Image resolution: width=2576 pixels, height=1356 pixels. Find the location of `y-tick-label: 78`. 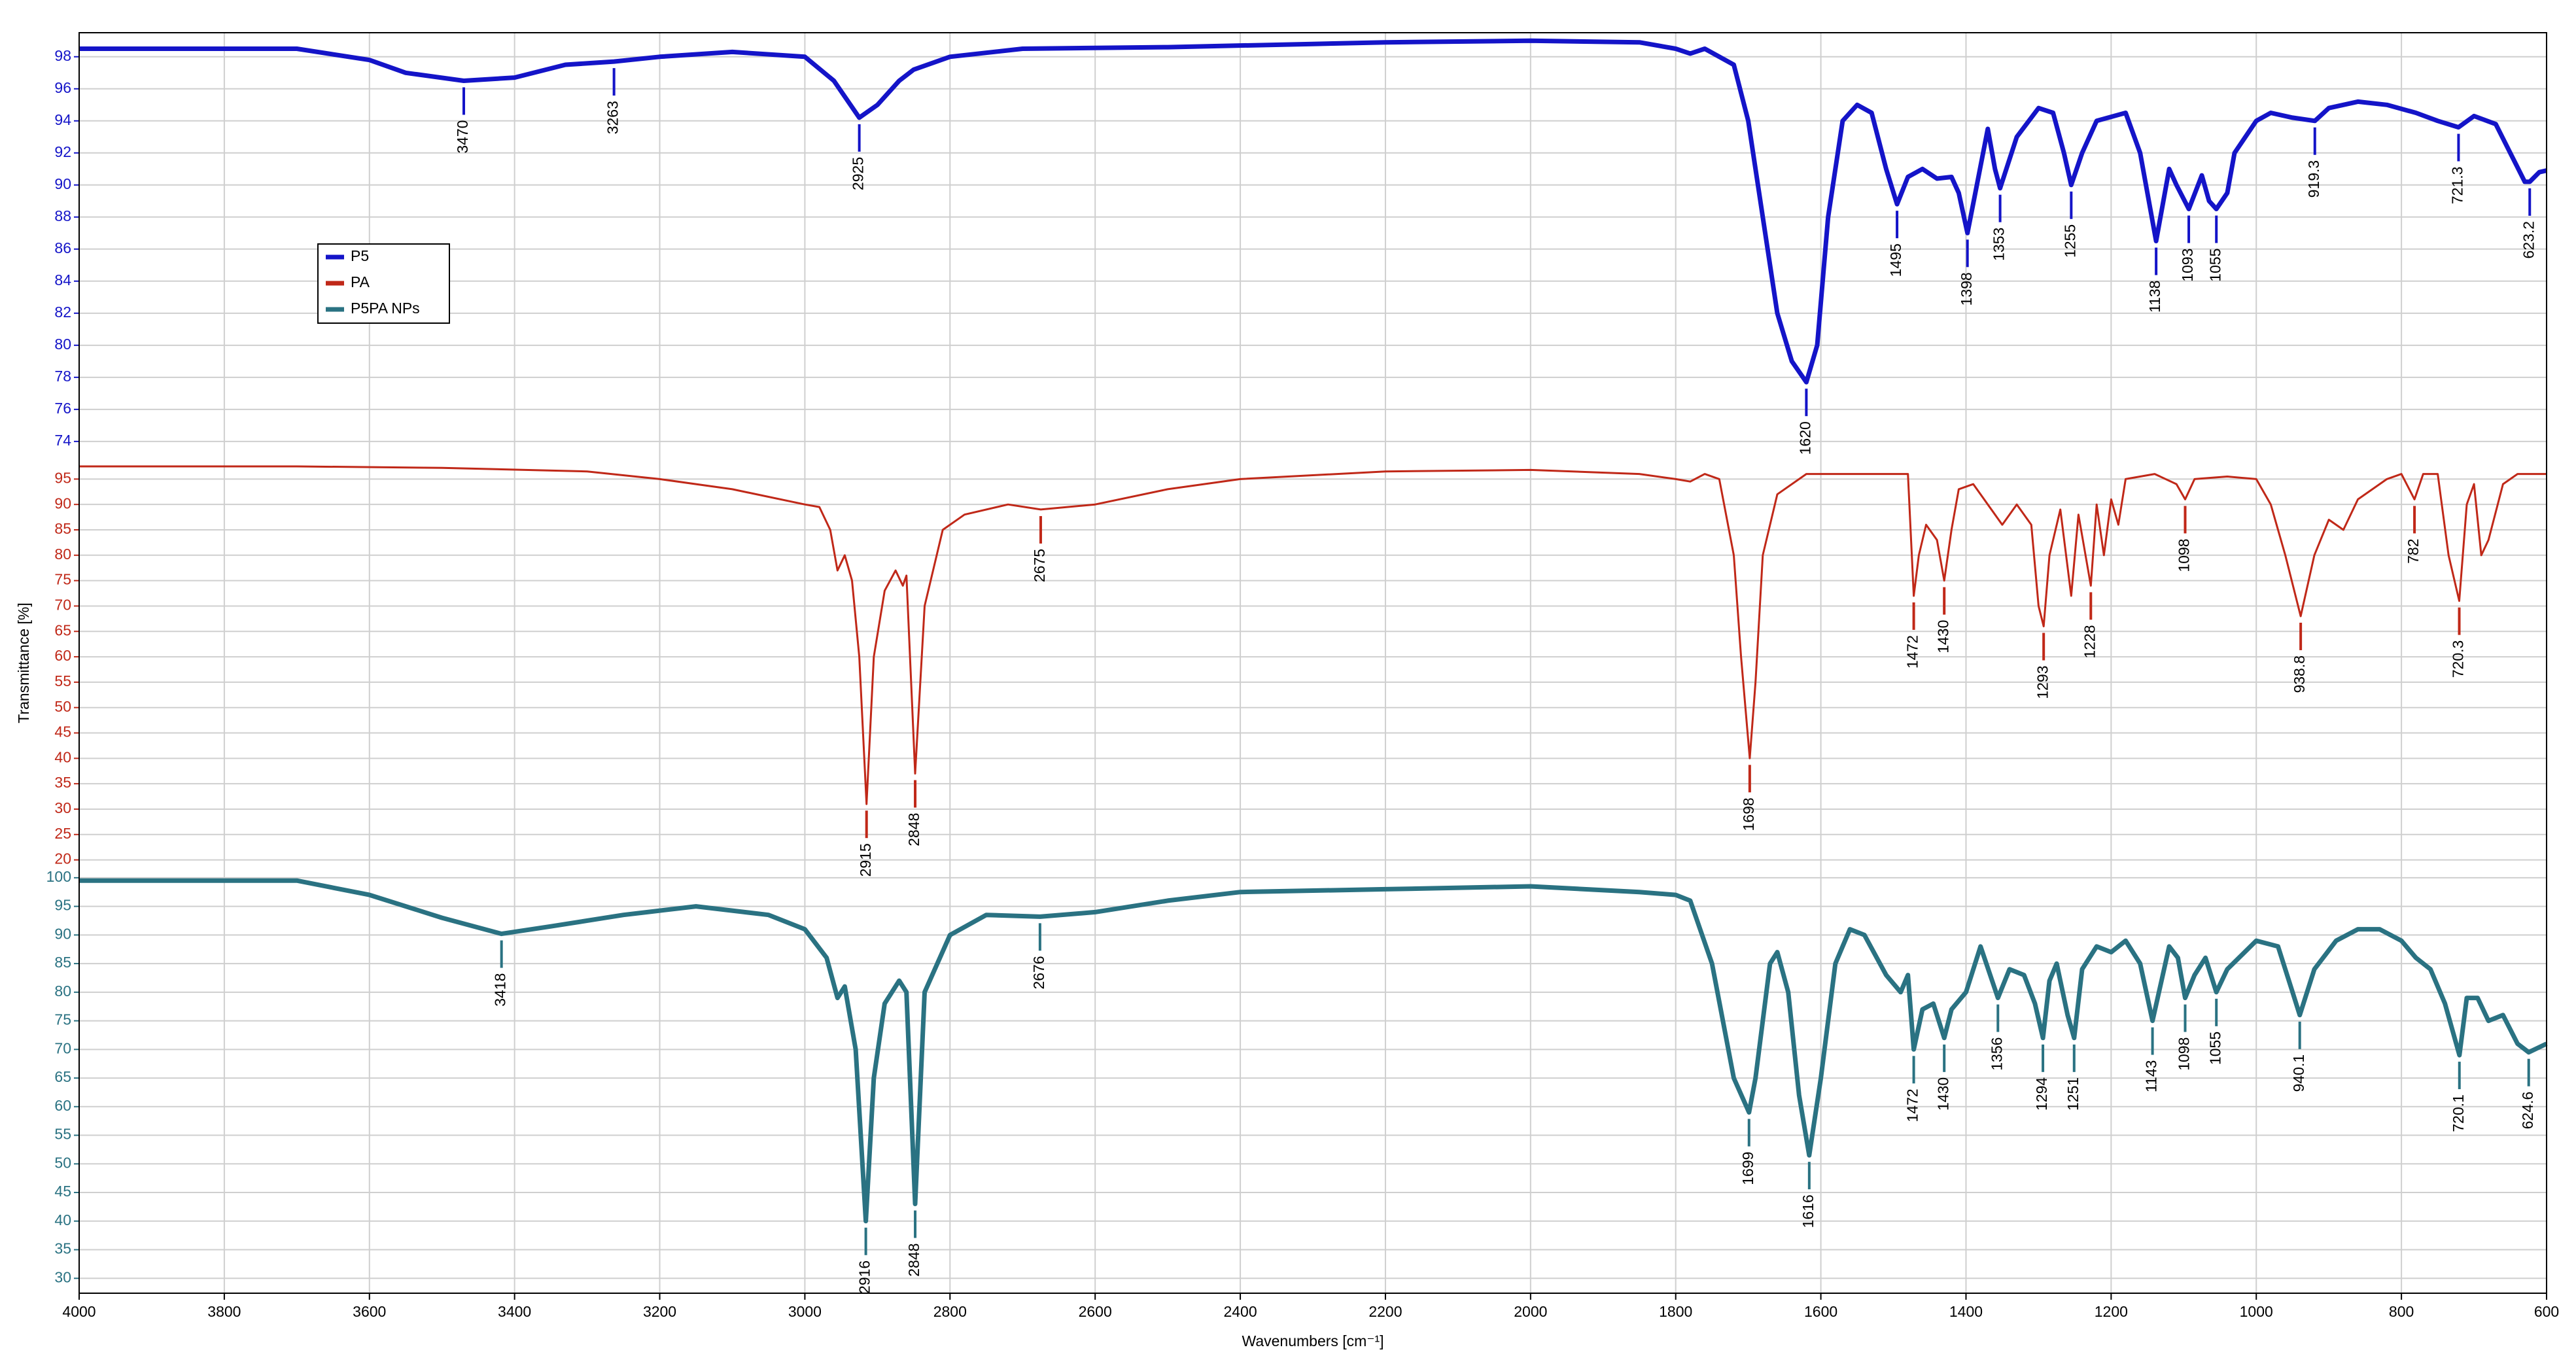

y-tick-label: 78 is located at coordinates (62, 376).